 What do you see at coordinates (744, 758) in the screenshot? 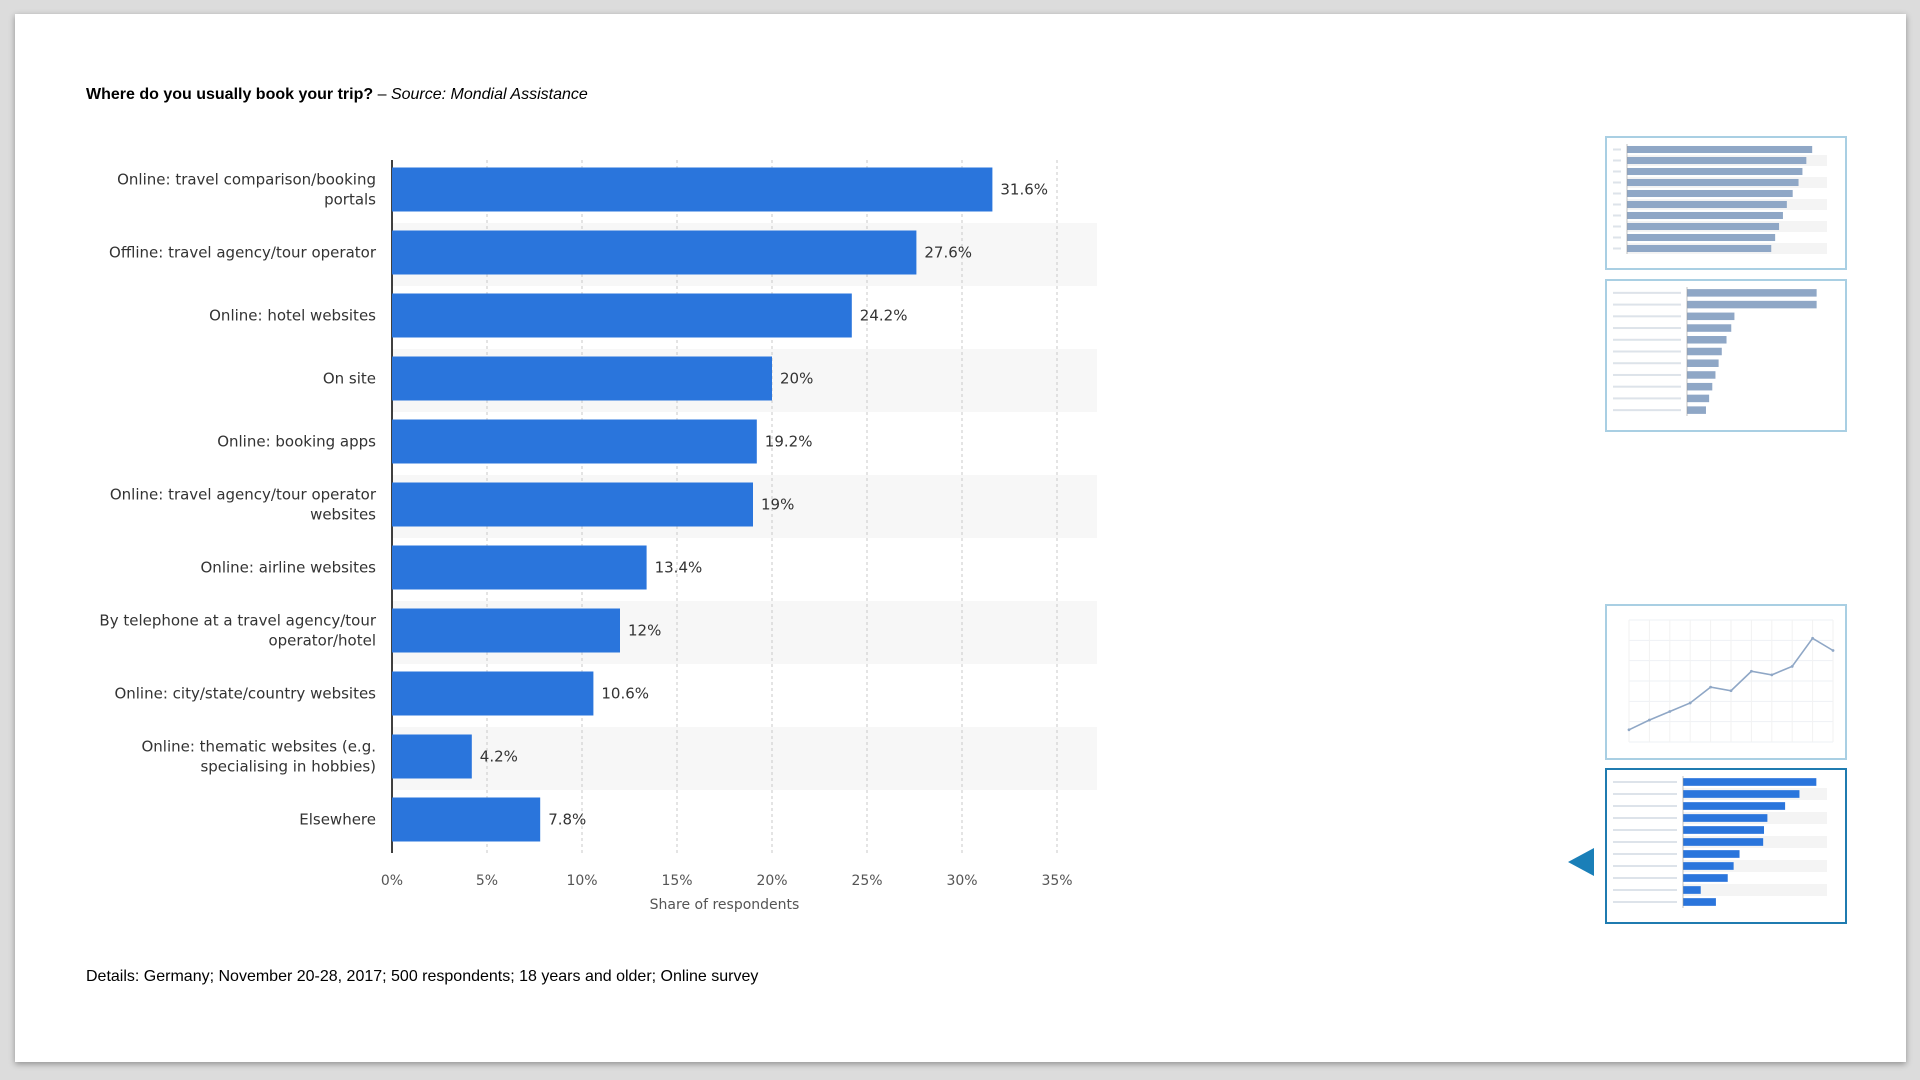
I see `row-band` at bounding box center [744, 758].